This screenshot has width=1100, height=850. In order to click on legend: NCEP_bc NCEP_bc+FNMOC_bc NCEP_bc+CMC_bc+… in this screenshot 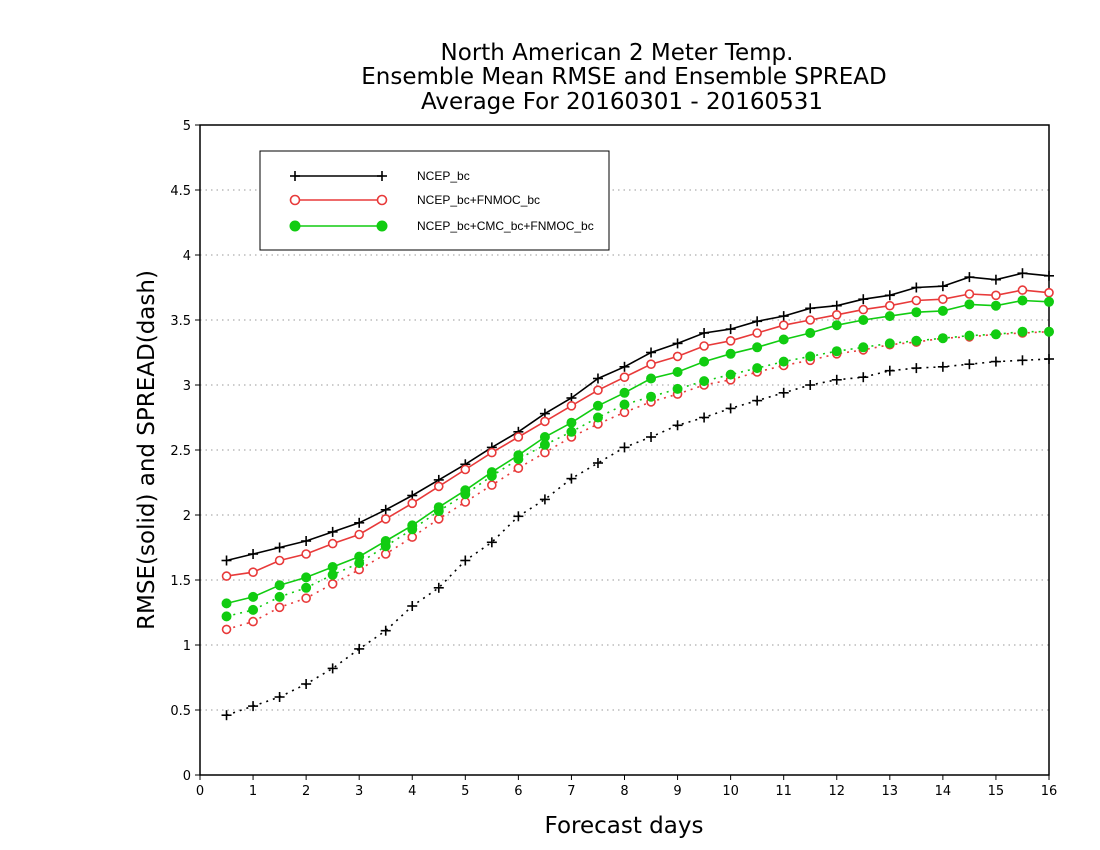, I will do `click(434, 200)`.